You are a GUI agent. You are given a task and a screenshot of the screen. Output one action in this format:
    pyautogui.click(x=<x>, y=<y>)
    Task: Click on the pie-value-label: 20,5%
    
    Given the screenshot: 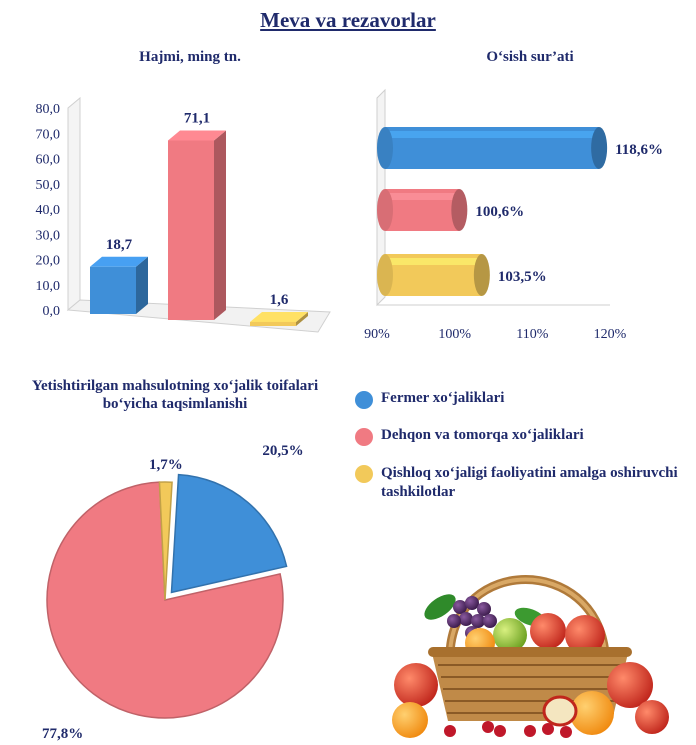 What is the action you would take?
    pyautogui.click(x=282, y=451)
    